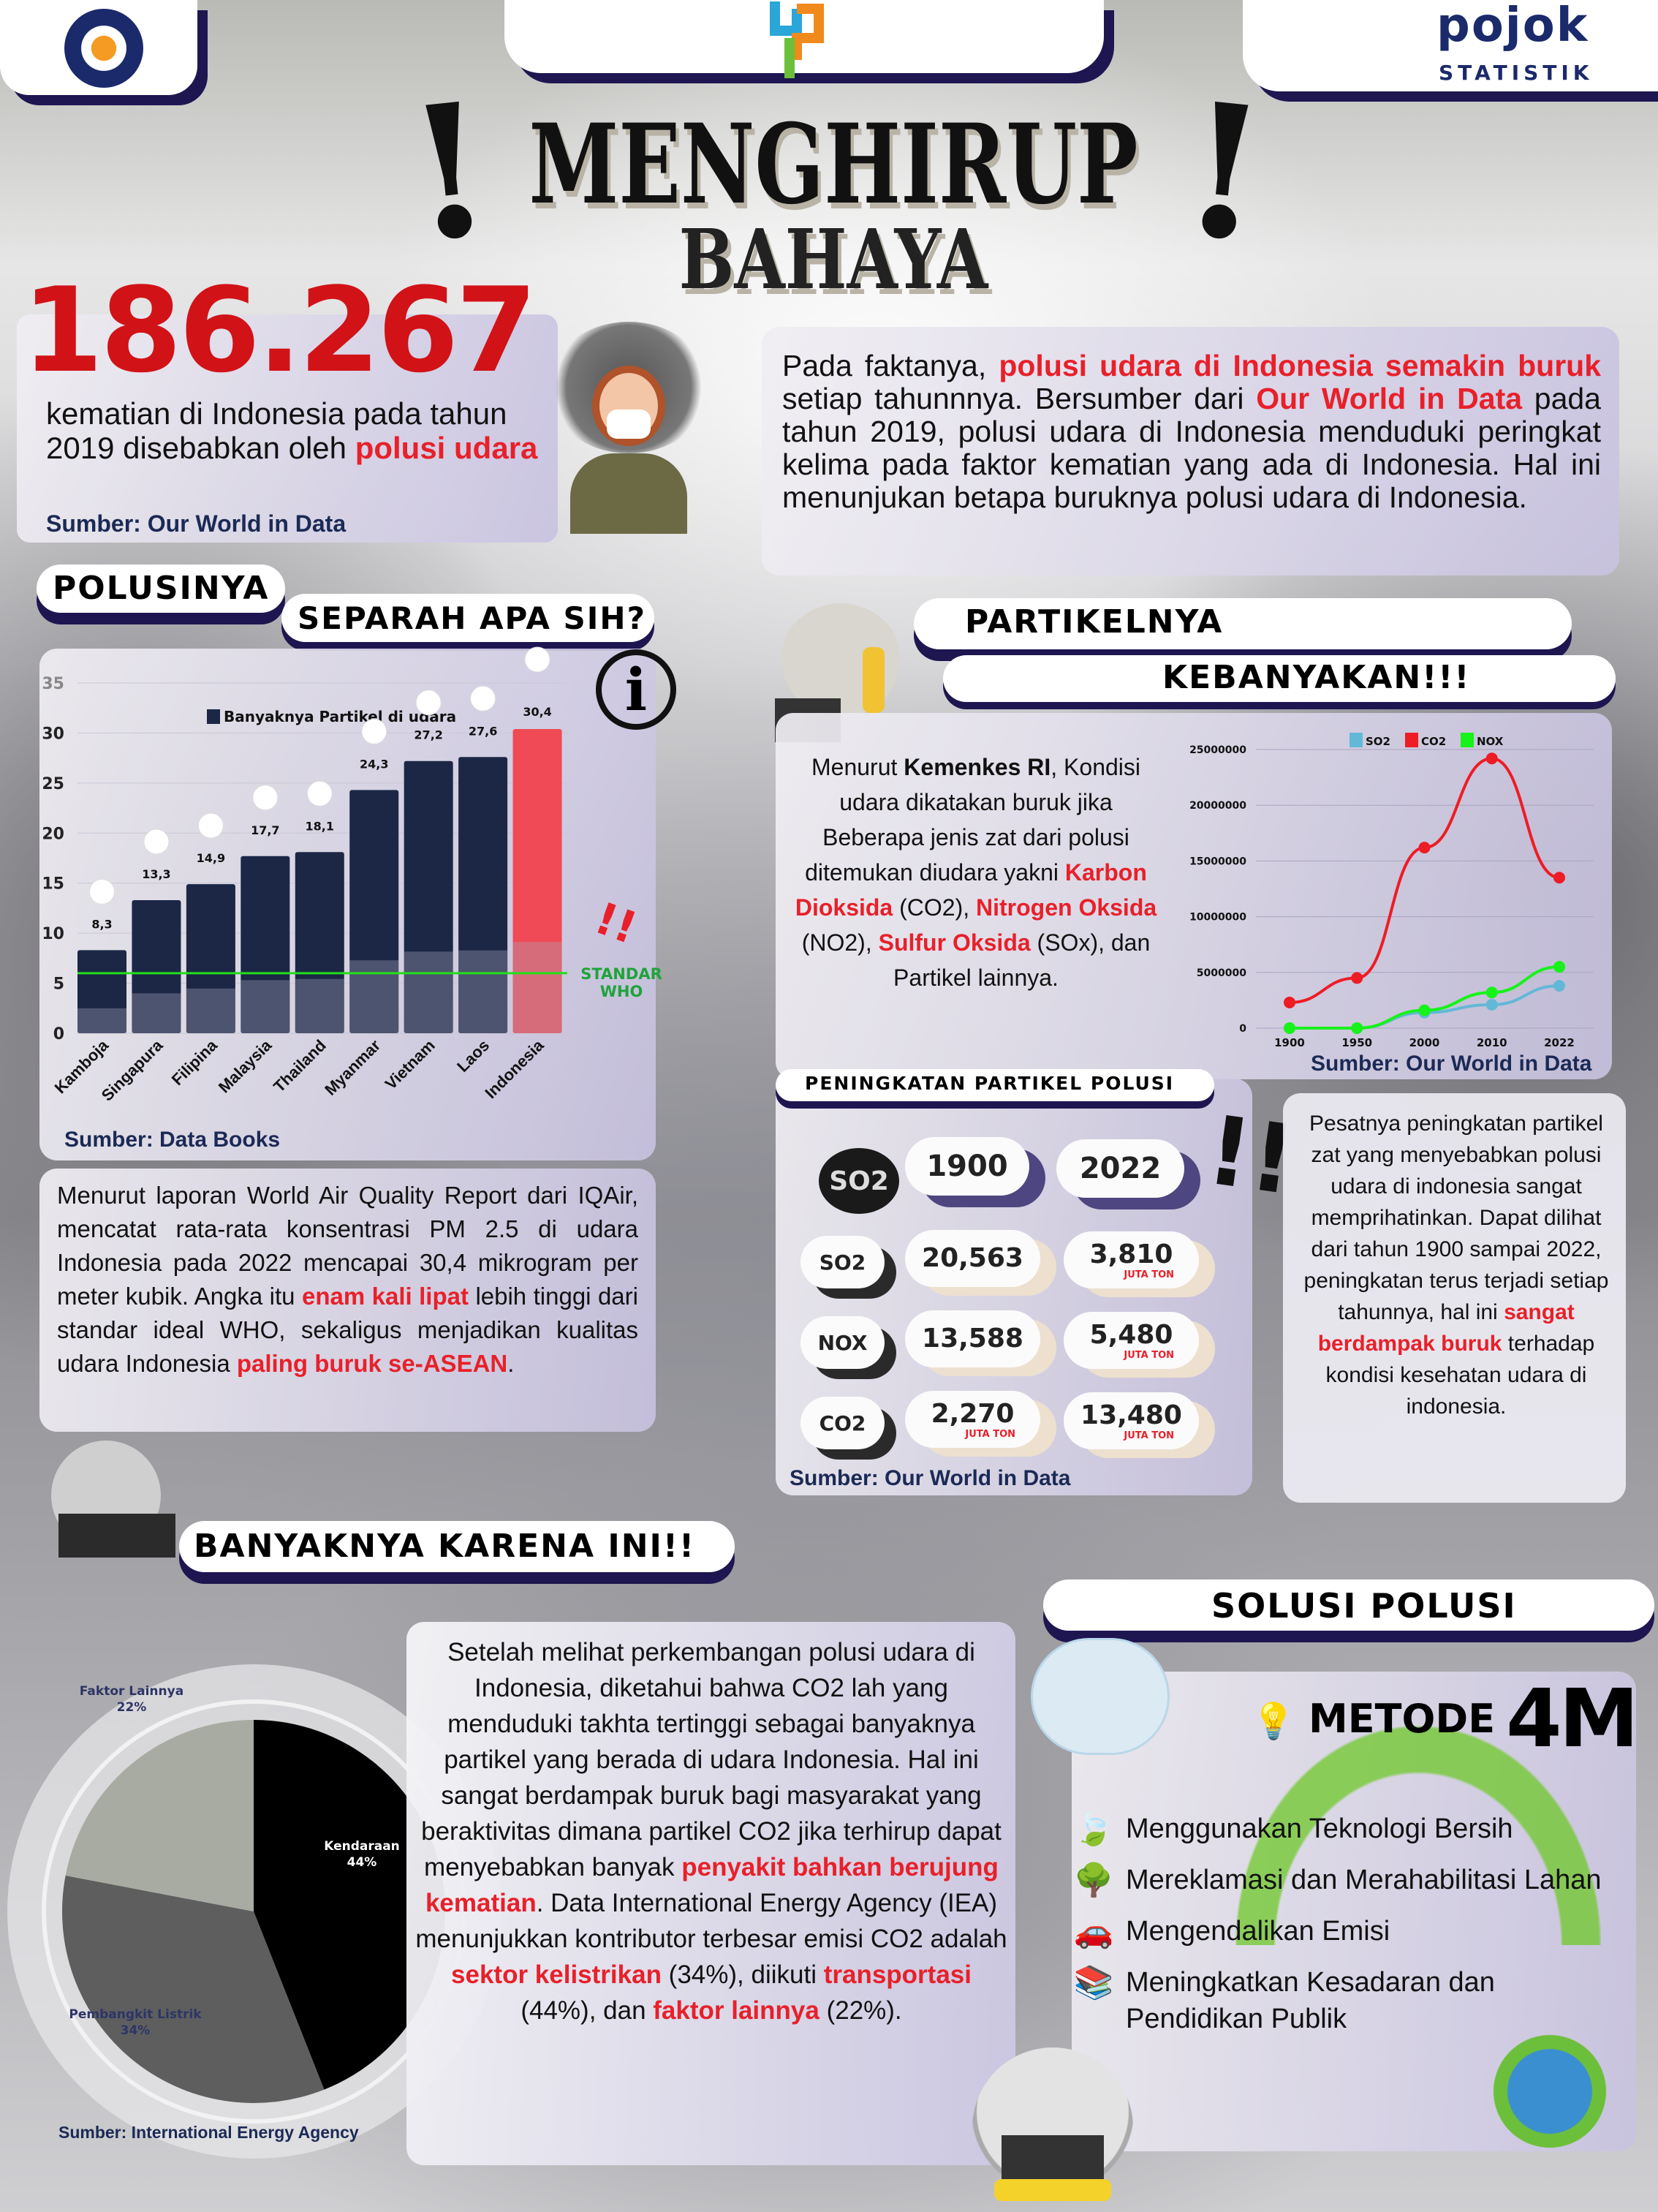  Describe the element at coordinates (53, 734) in the screenshot. I see `y-tick-label: 30` at that location.